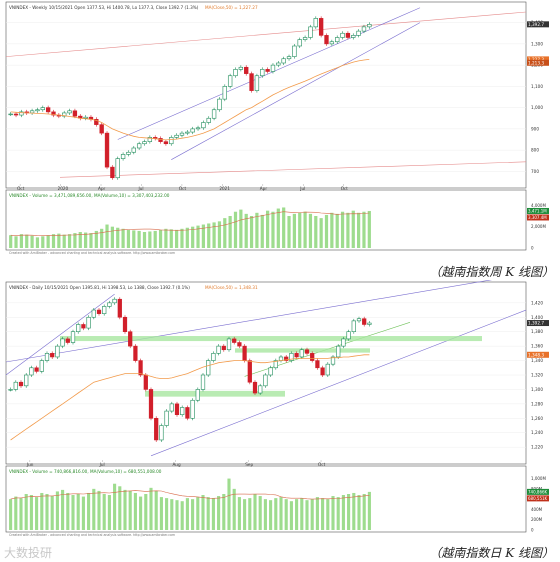  Describe the element at coordinates (537, 403) in the screenshot. I see `y-tick-label: 1,280` at that location.